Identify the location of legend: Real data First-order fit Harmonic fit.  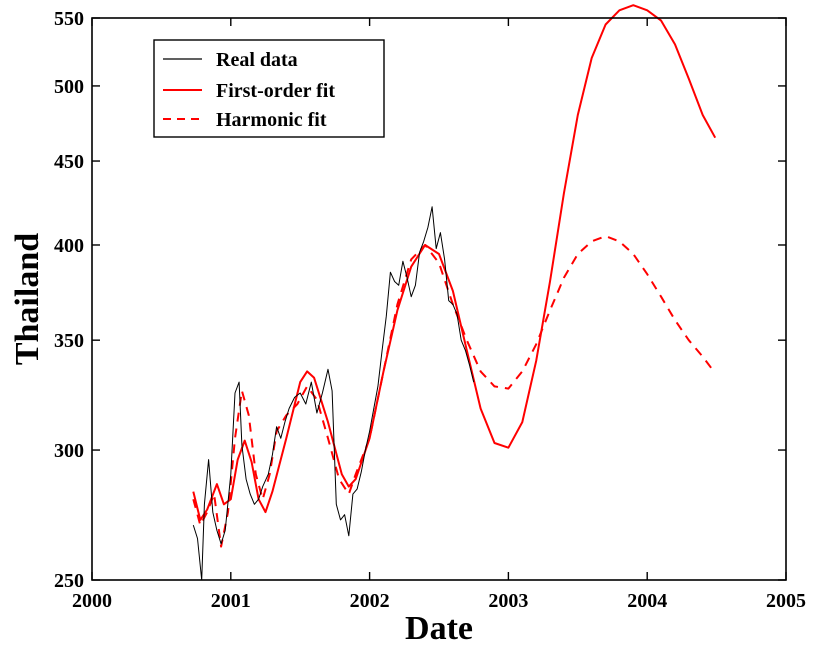
(269, 88).